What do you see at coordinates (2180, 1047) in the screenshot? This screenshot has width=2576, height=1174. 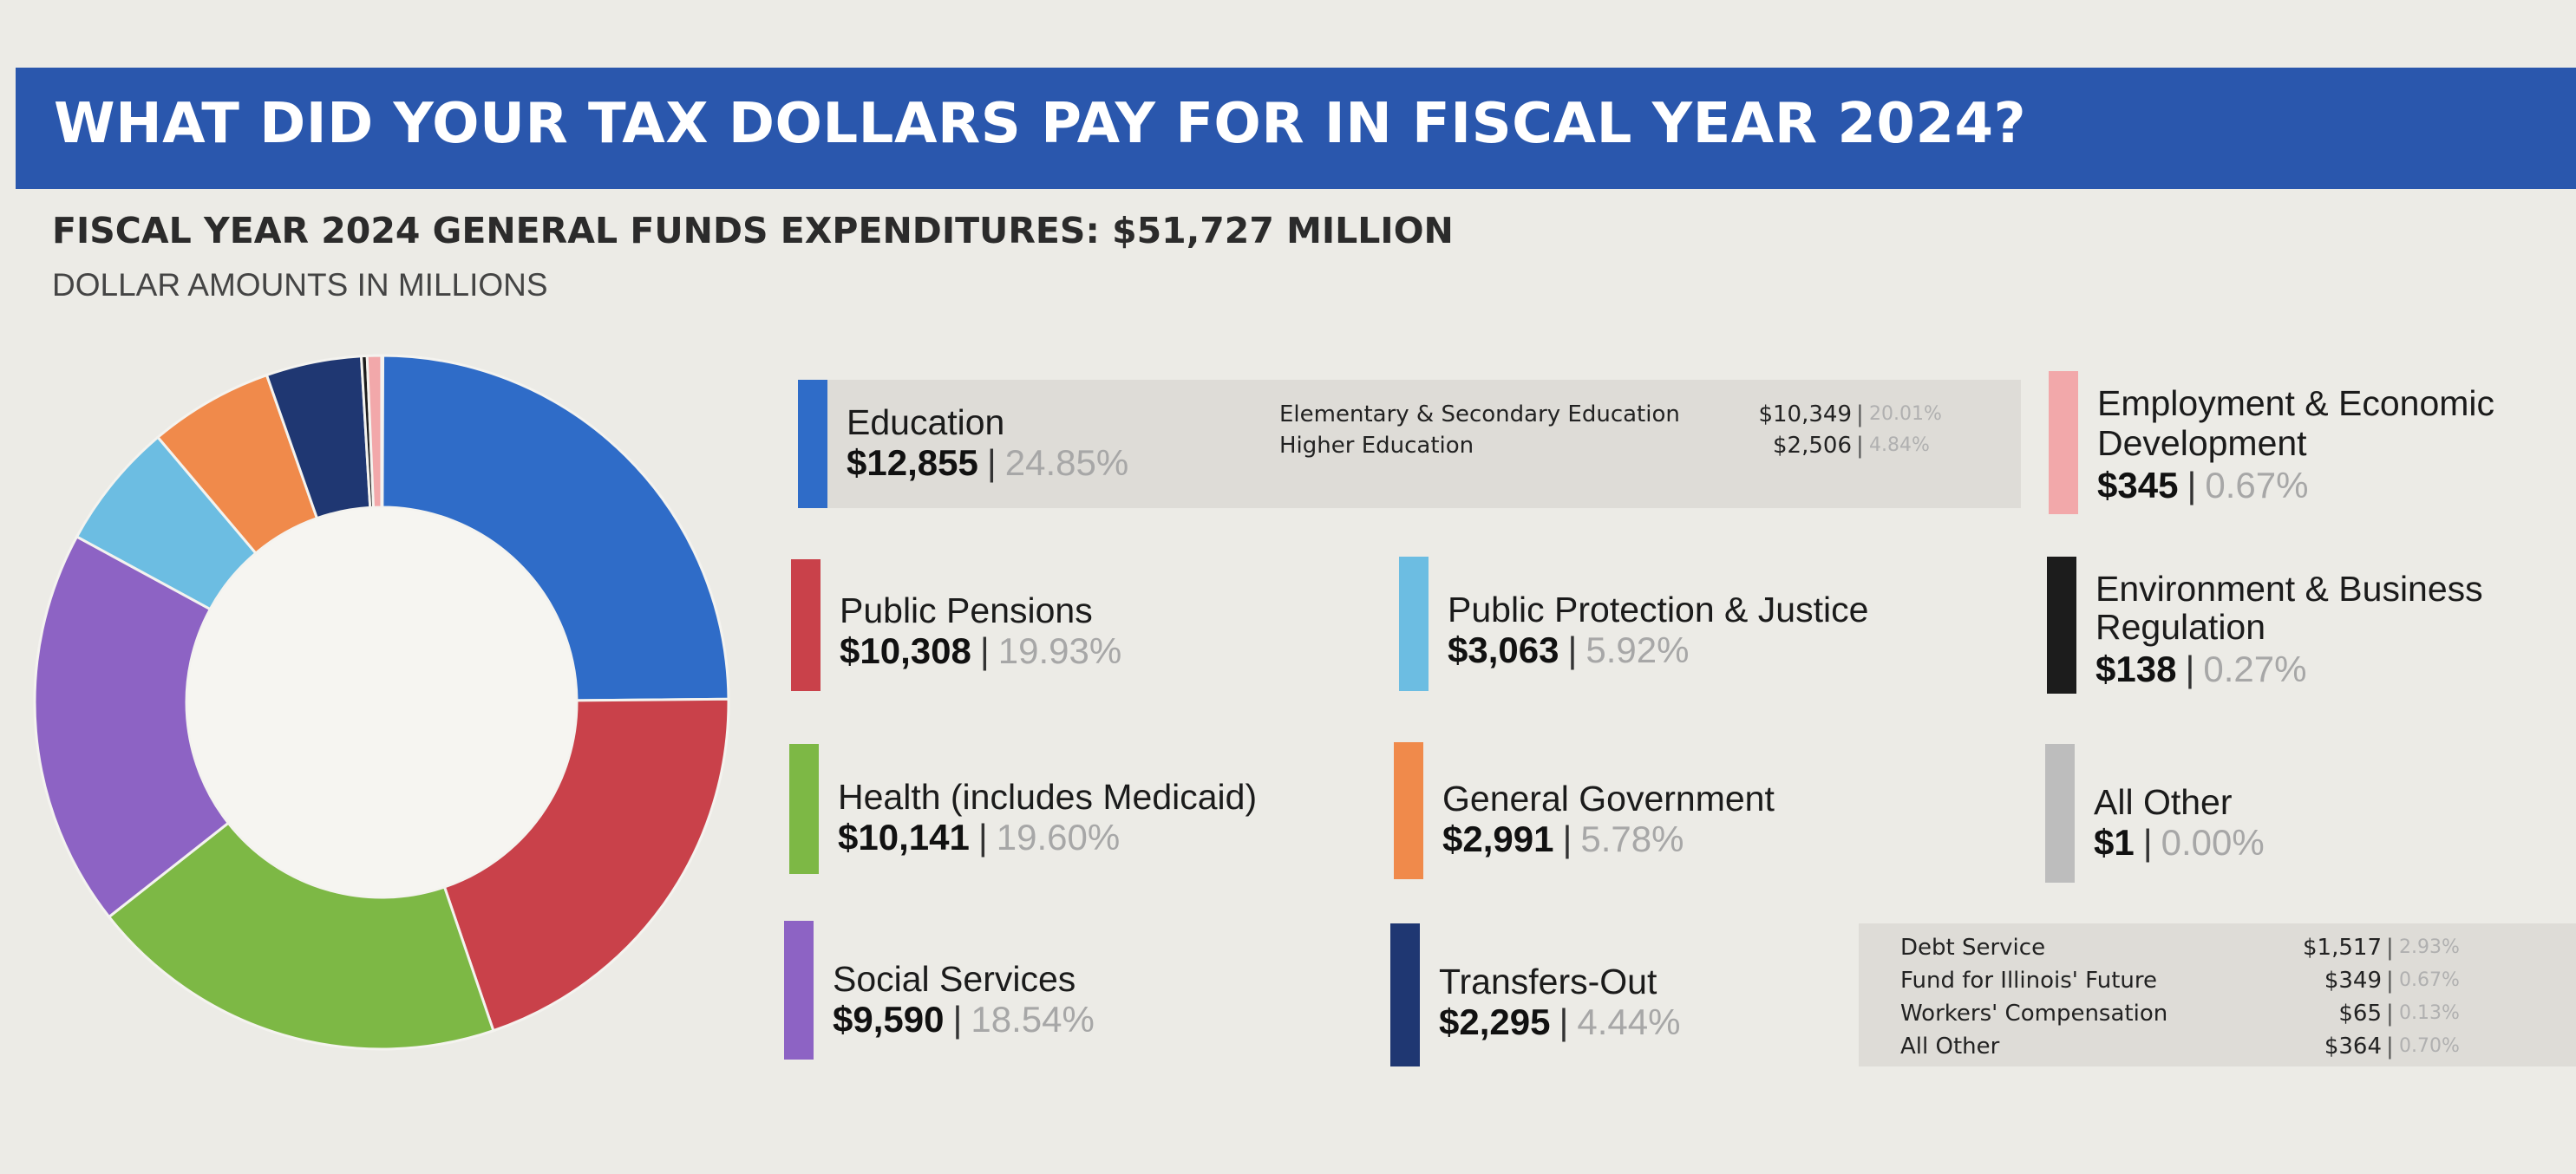 I see `transfers-sub-4: All Other $364 | 0.70%` at bounding box center [2180, 1047].